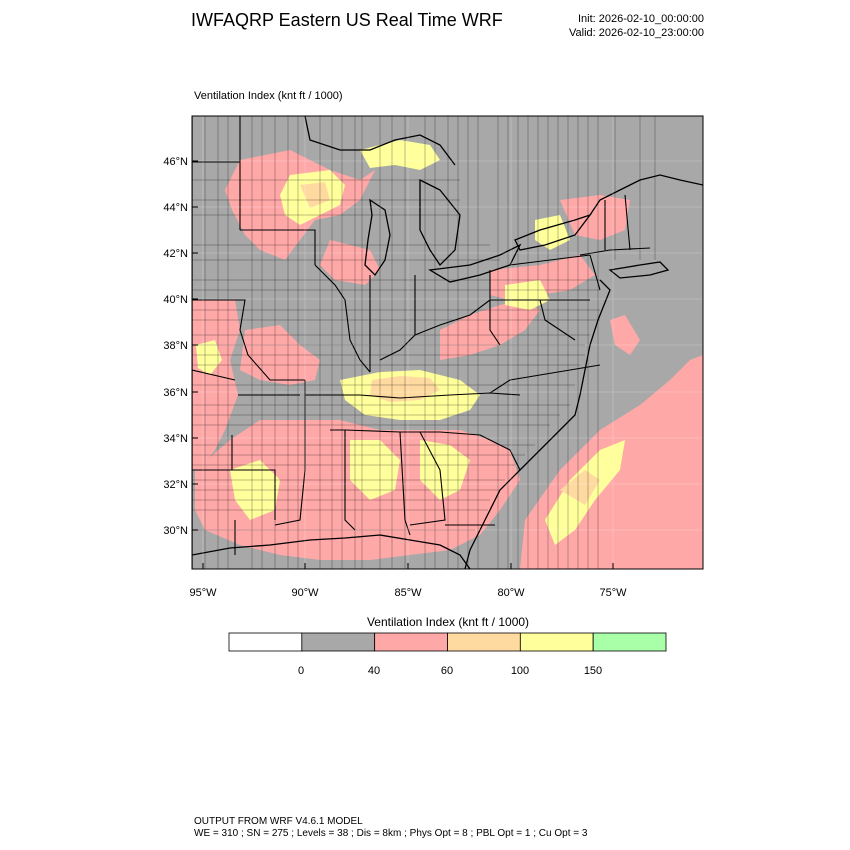 The image size is (850, 850). What do you see at coordinates (195, 345) in the screenshot?
I see `lat-axis` at bounding box center [195, 345].